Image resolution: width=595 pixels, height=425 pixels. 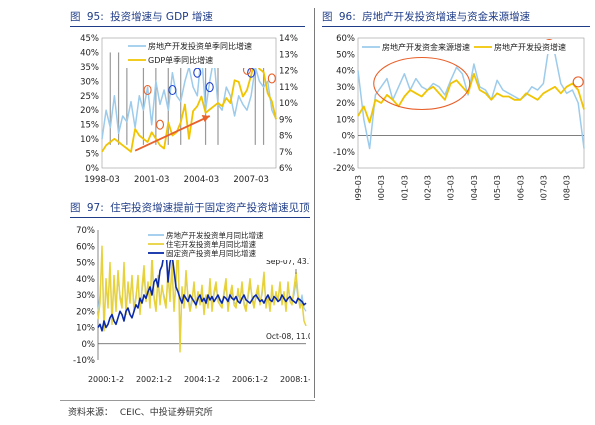 What do you see at coordinates (404, 187) in the screenshot?
I see `fig96-x-tick: 2001-03` at bounding box center [404, 187].